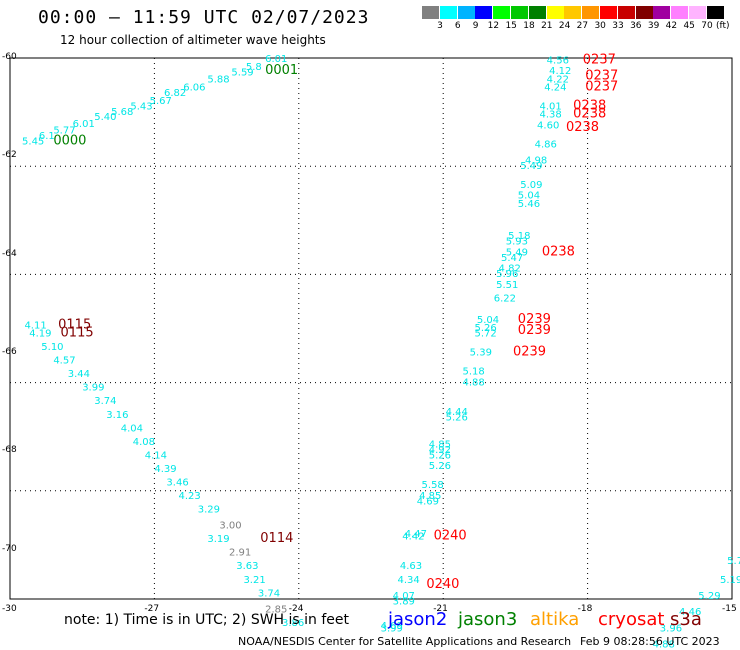 This screenshot has height=650, width=740. I want to click on swh-value: 5.88, so click(218, 79).